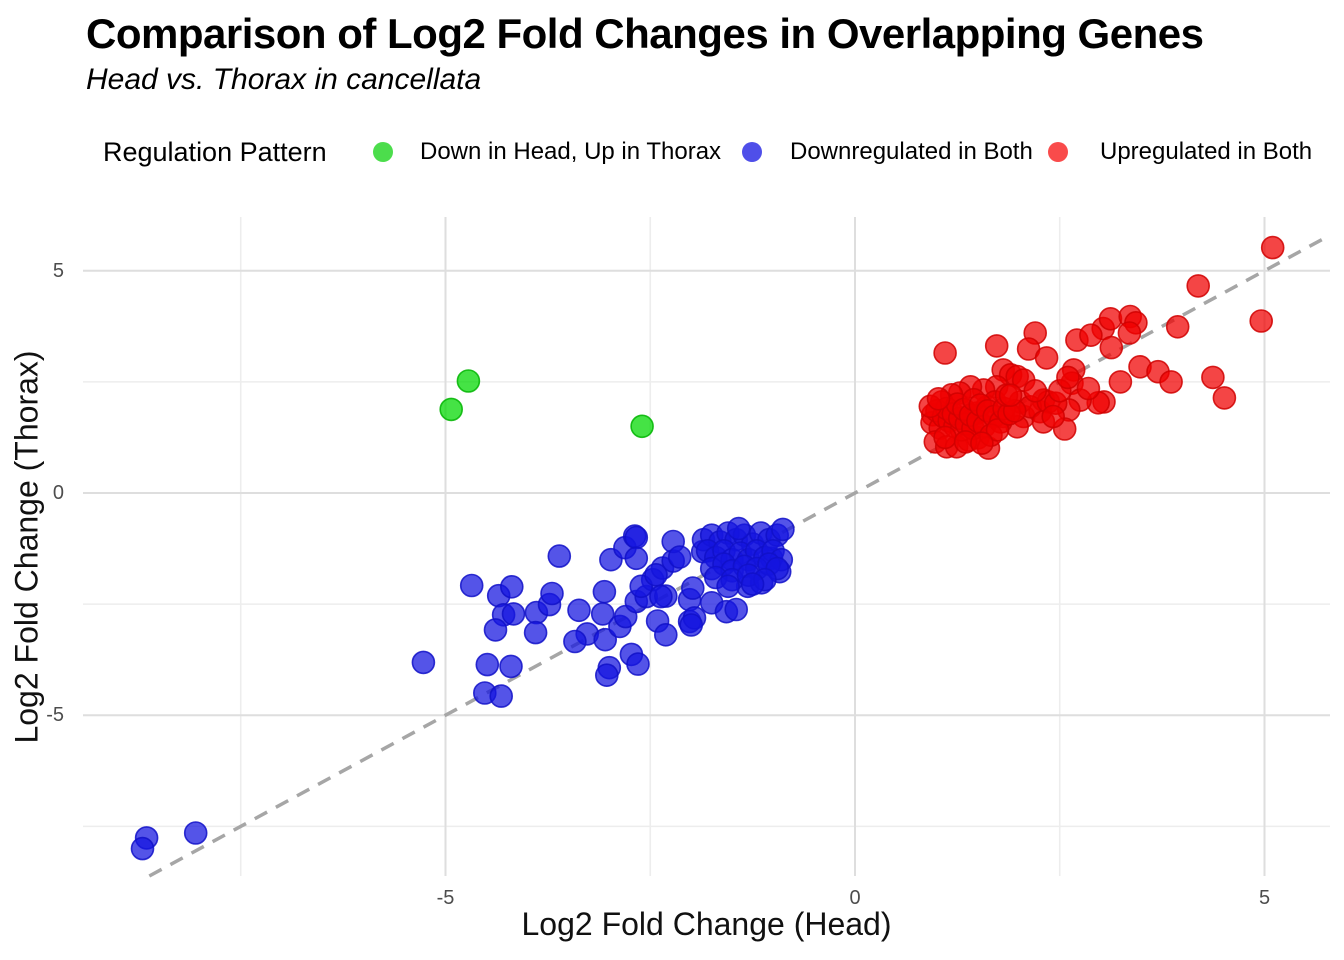  Describe the element at coordinates (911, 151) in the screenshot. I see `legend-item-label-1: Downregulated in Both` at that location.